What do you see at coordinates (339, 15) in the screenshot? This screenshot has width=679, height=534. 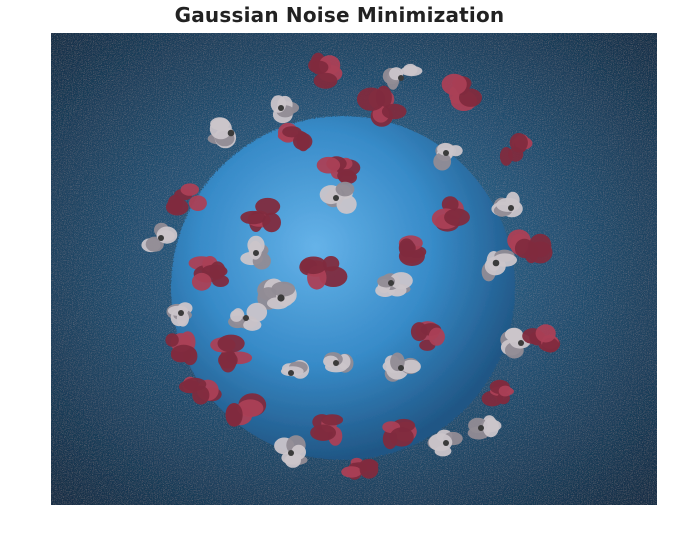 I see `figure-title: Gaussian Noise Minimization` at bounding box center [339, 15].